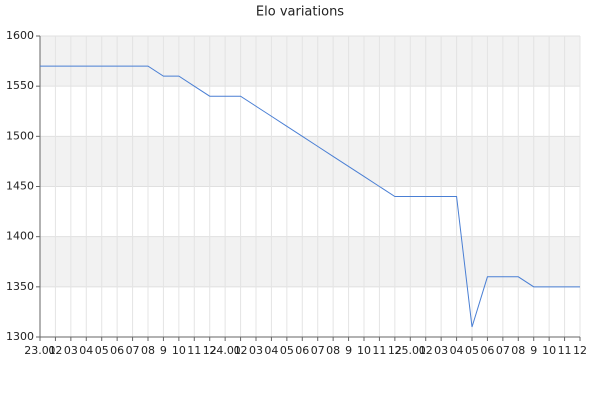 The height and width of the screenshot is (400, 600). Describe the element at coordinates (40, 350) in the screenshot. I see `x-tick-label: 23.01` at that location.